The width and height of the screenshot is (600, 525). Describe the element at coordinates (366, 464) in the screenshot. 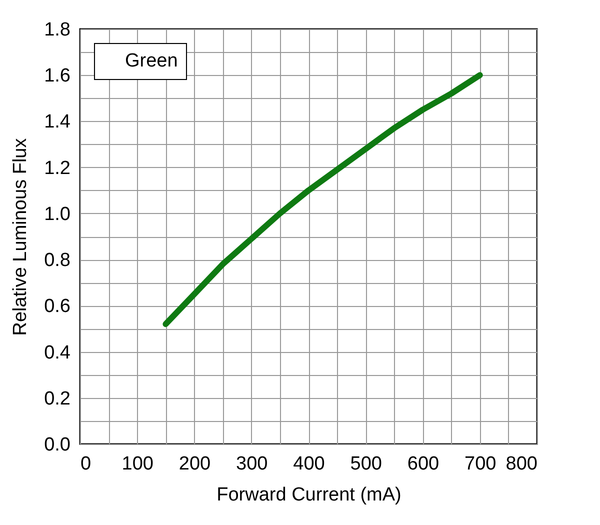

I see `x-tick-label: 500` at that location.